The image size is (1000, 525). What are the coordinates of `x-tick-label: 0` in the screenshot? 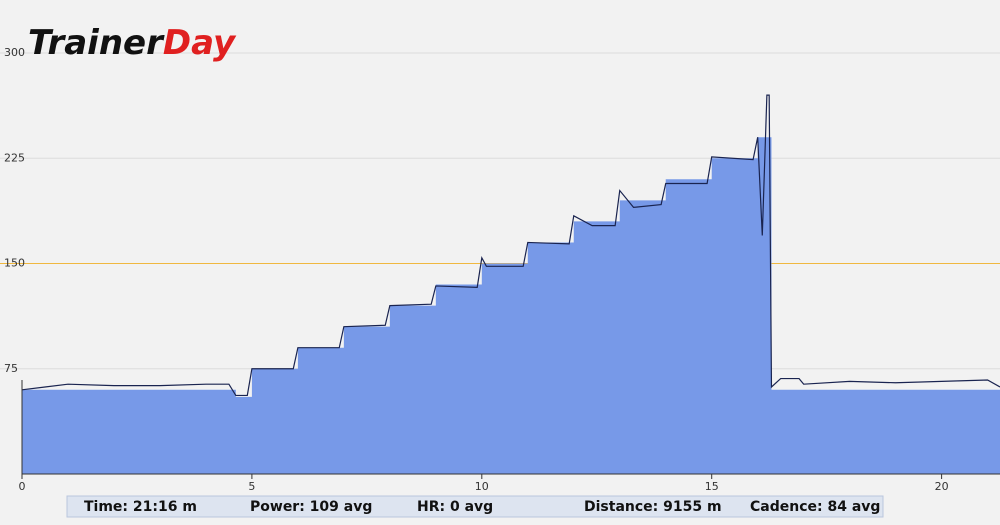 It's located at (22, 486).